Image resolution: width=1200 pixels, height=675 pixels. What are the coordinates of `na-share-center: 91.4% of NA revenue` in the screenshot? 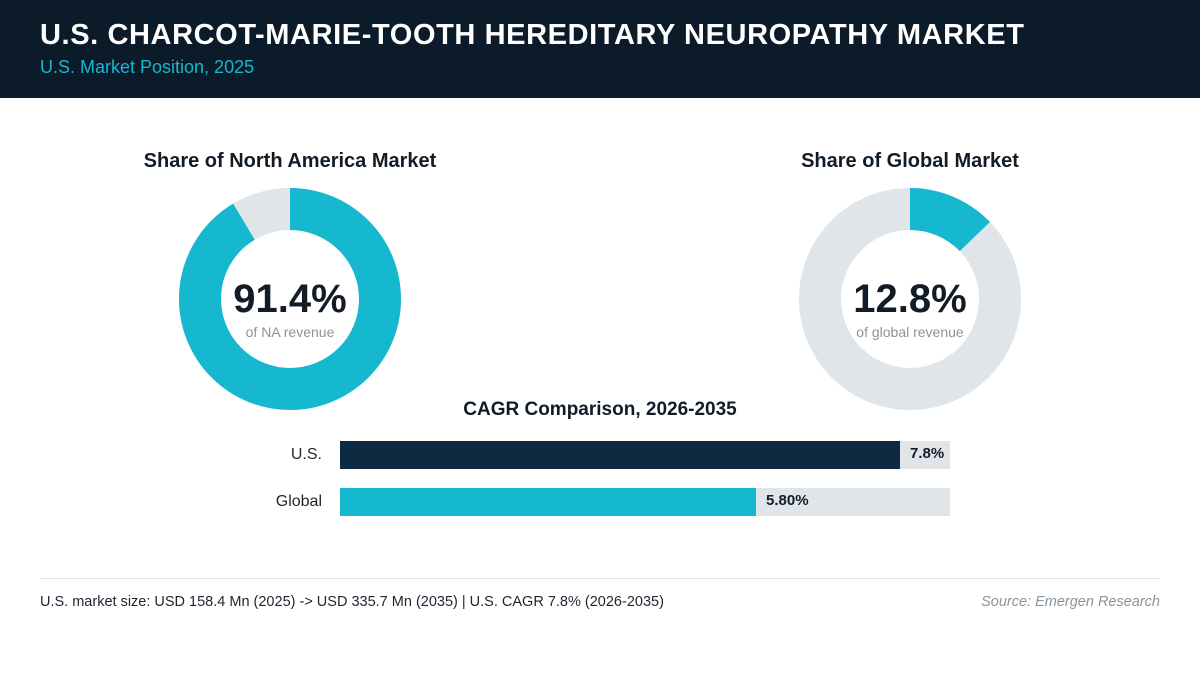 It's located at (290, 299).